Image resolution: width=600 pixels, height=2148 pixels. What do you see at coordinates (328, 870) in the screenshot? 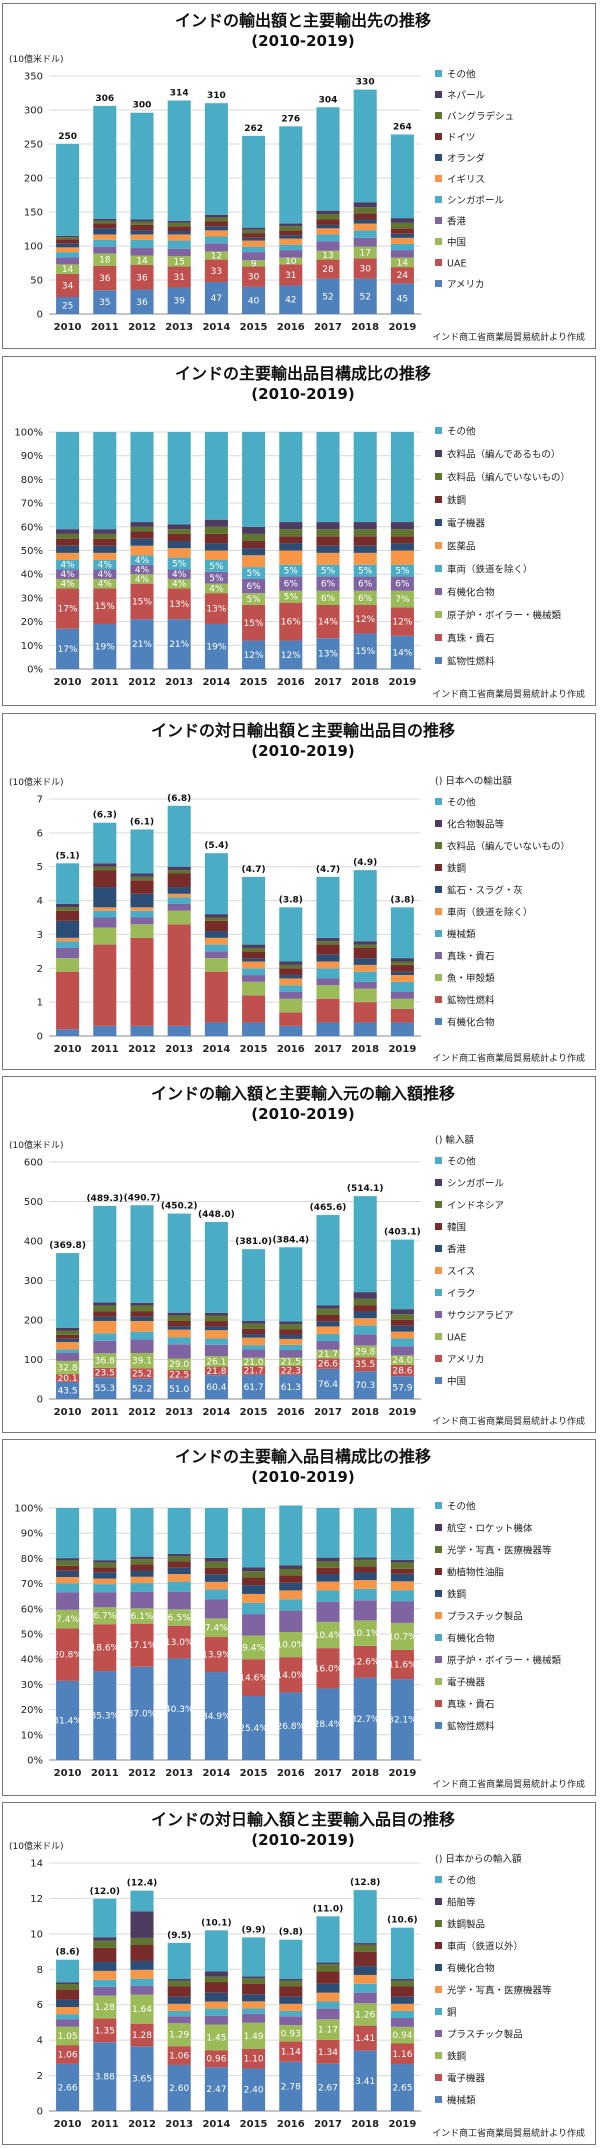
I see `total-label: (4.7)` at bounding box center [328, 870].